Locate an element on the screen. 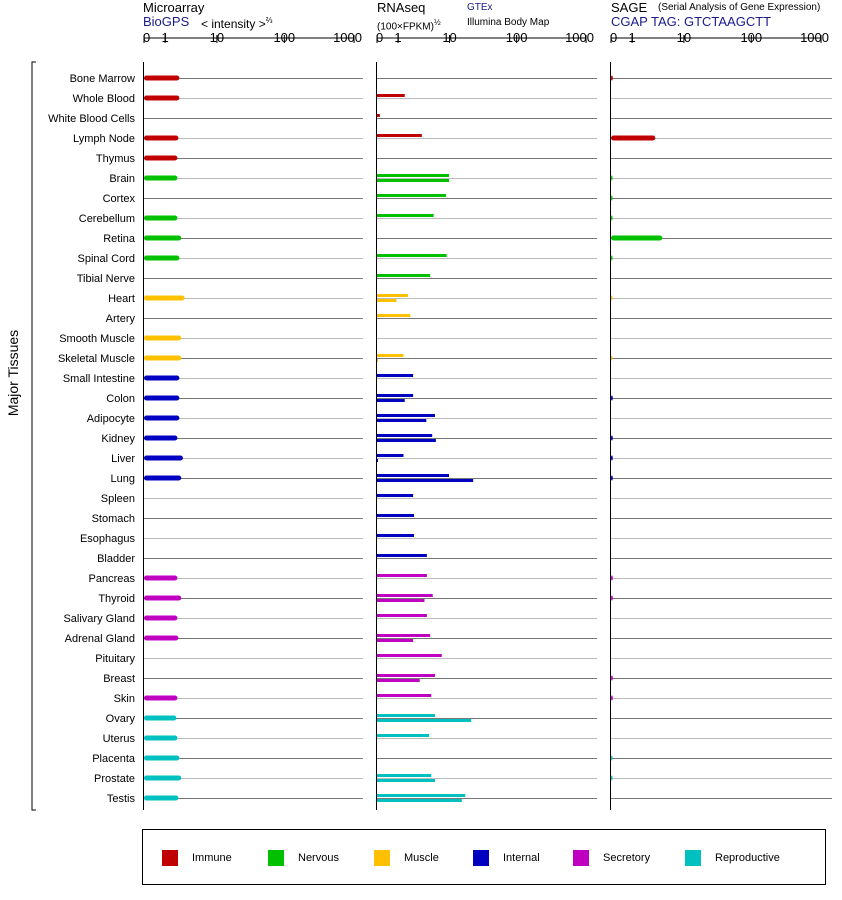 This screenshot has width=842, height=900. sage-tick-label: 0 is located at coordinates (613, 37).